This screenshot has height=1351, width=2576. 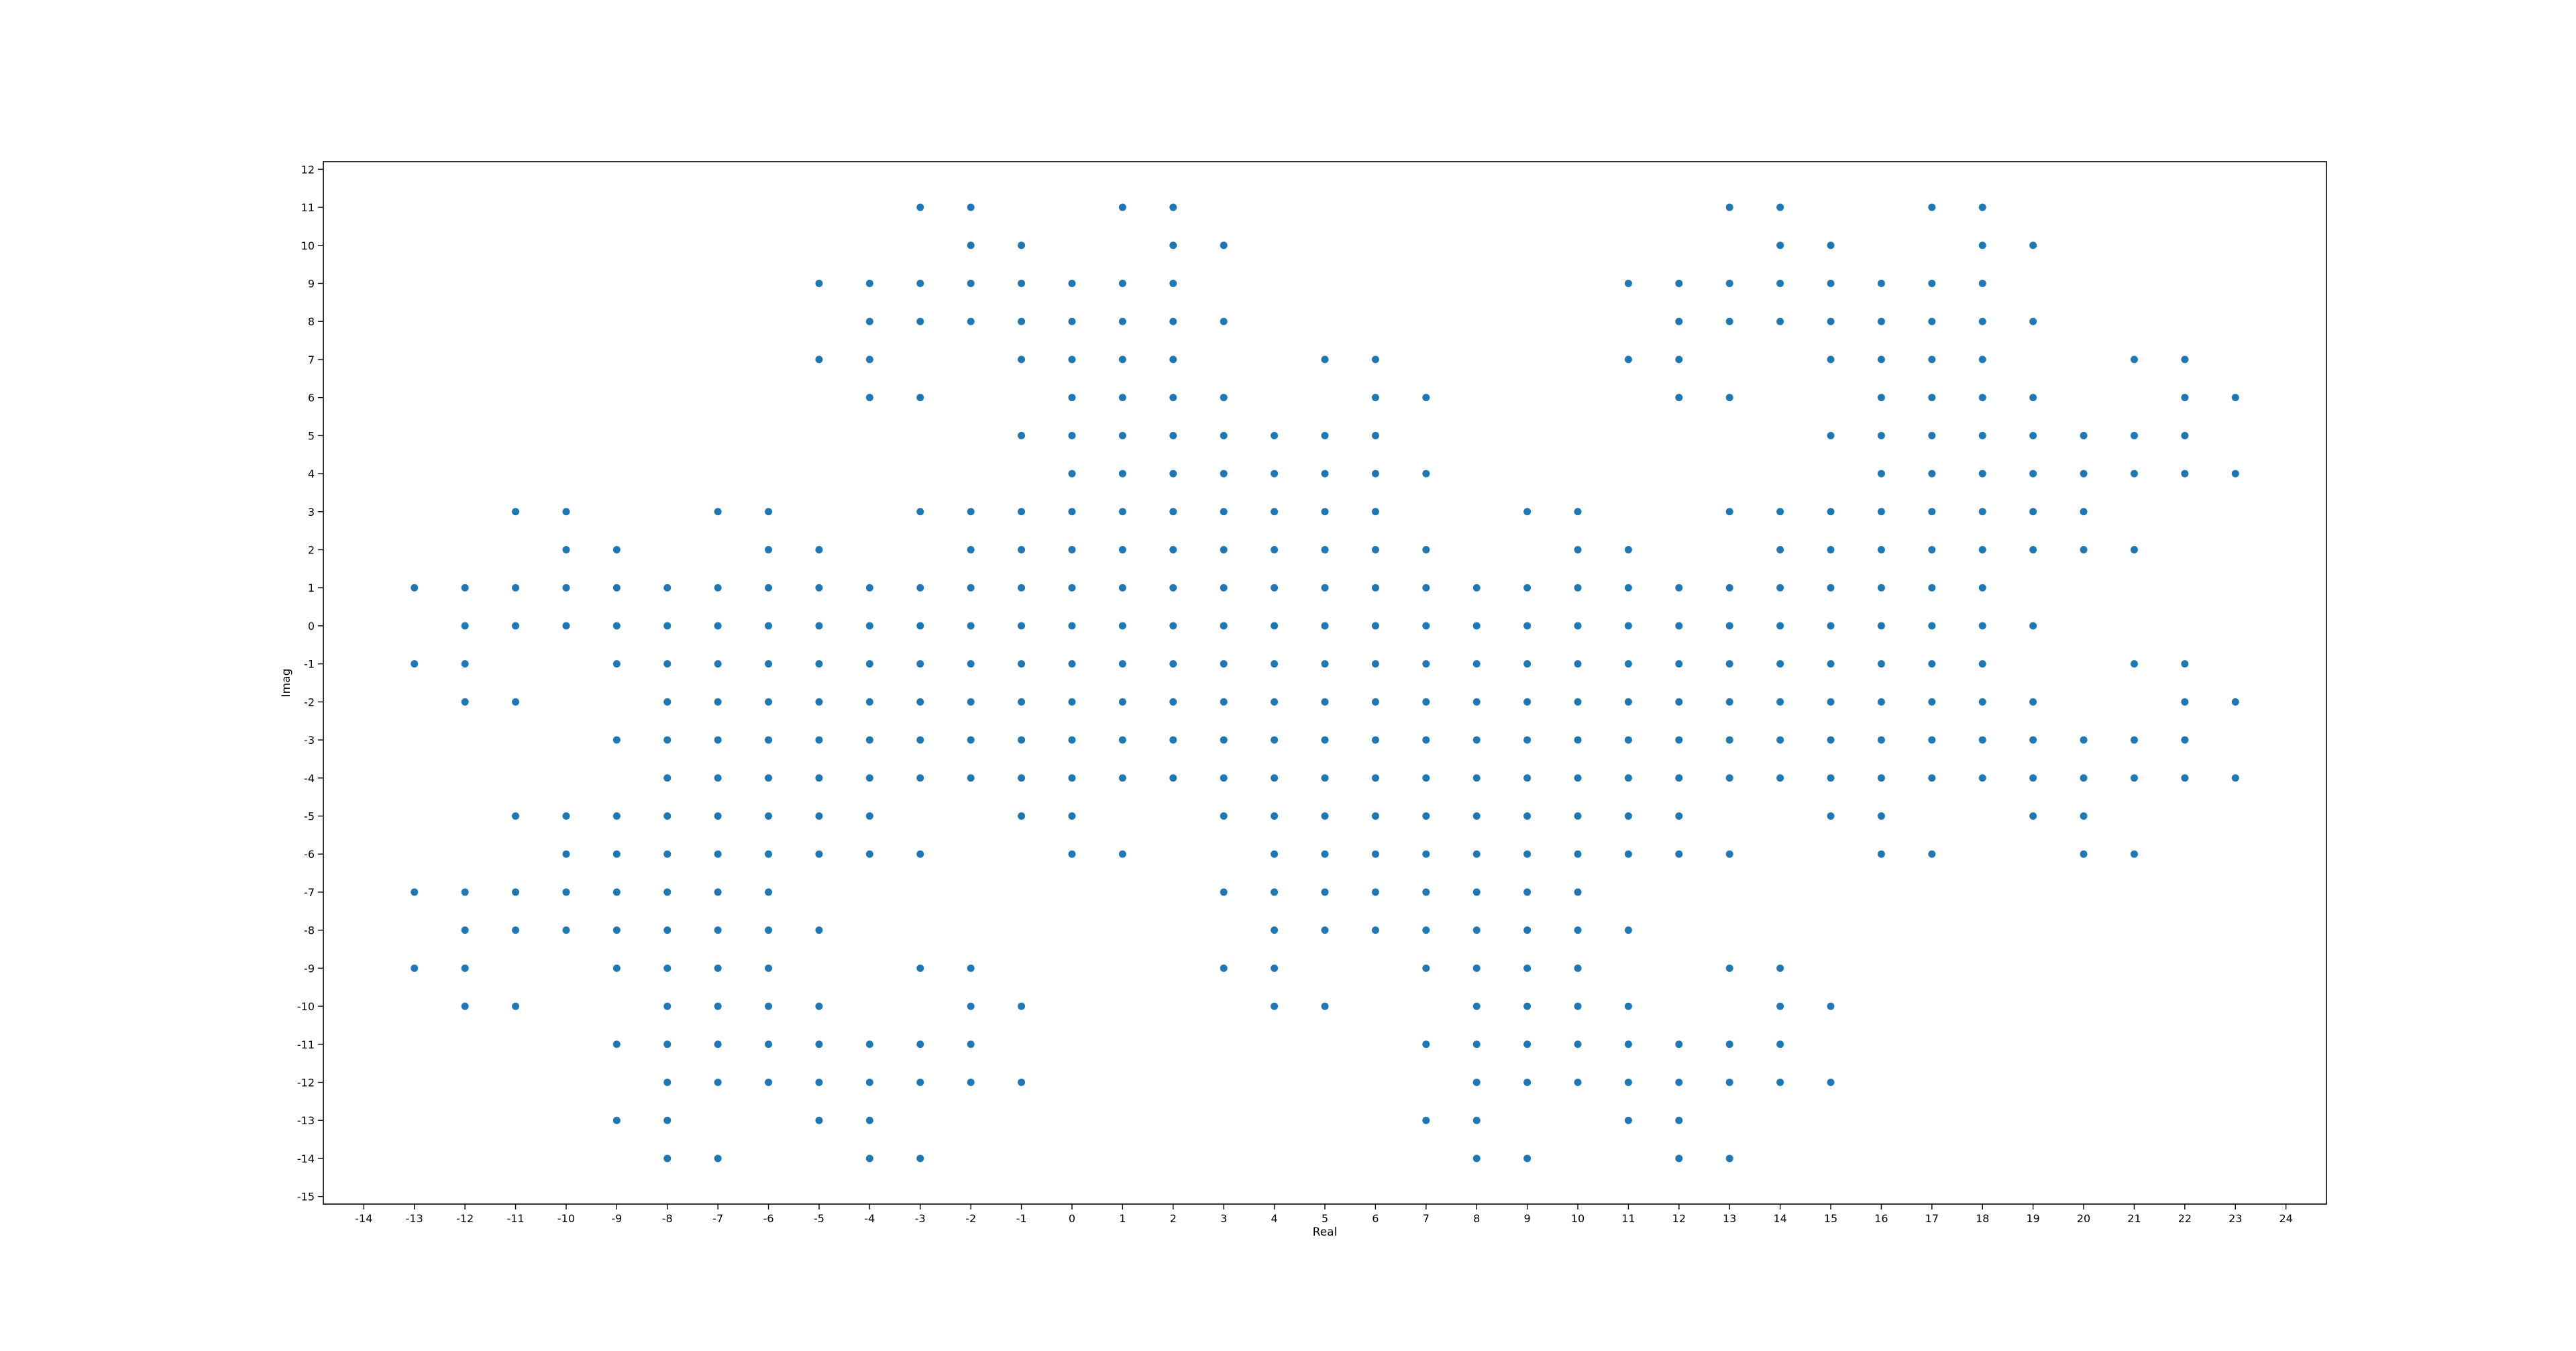 What do you see at coordinates (309, 816) in the screenshot?
I see `y-tick-label: -5` at bounding box center [309, 816].